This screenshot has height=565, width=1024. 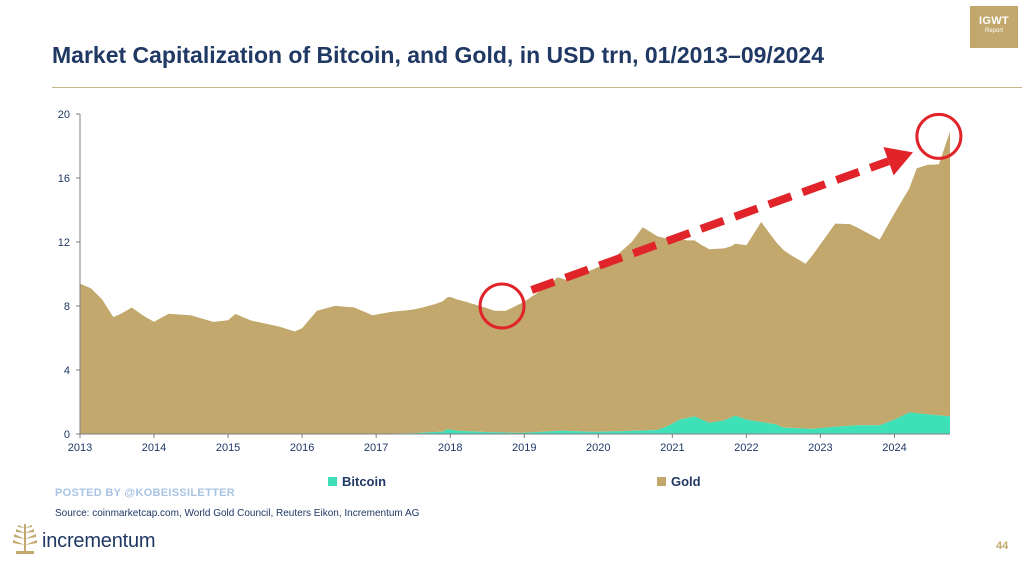 What do you see at coordinates (154, 448) in the screenshot?
I see `x-tick-label: 2014` at bounding box center [154, 448].